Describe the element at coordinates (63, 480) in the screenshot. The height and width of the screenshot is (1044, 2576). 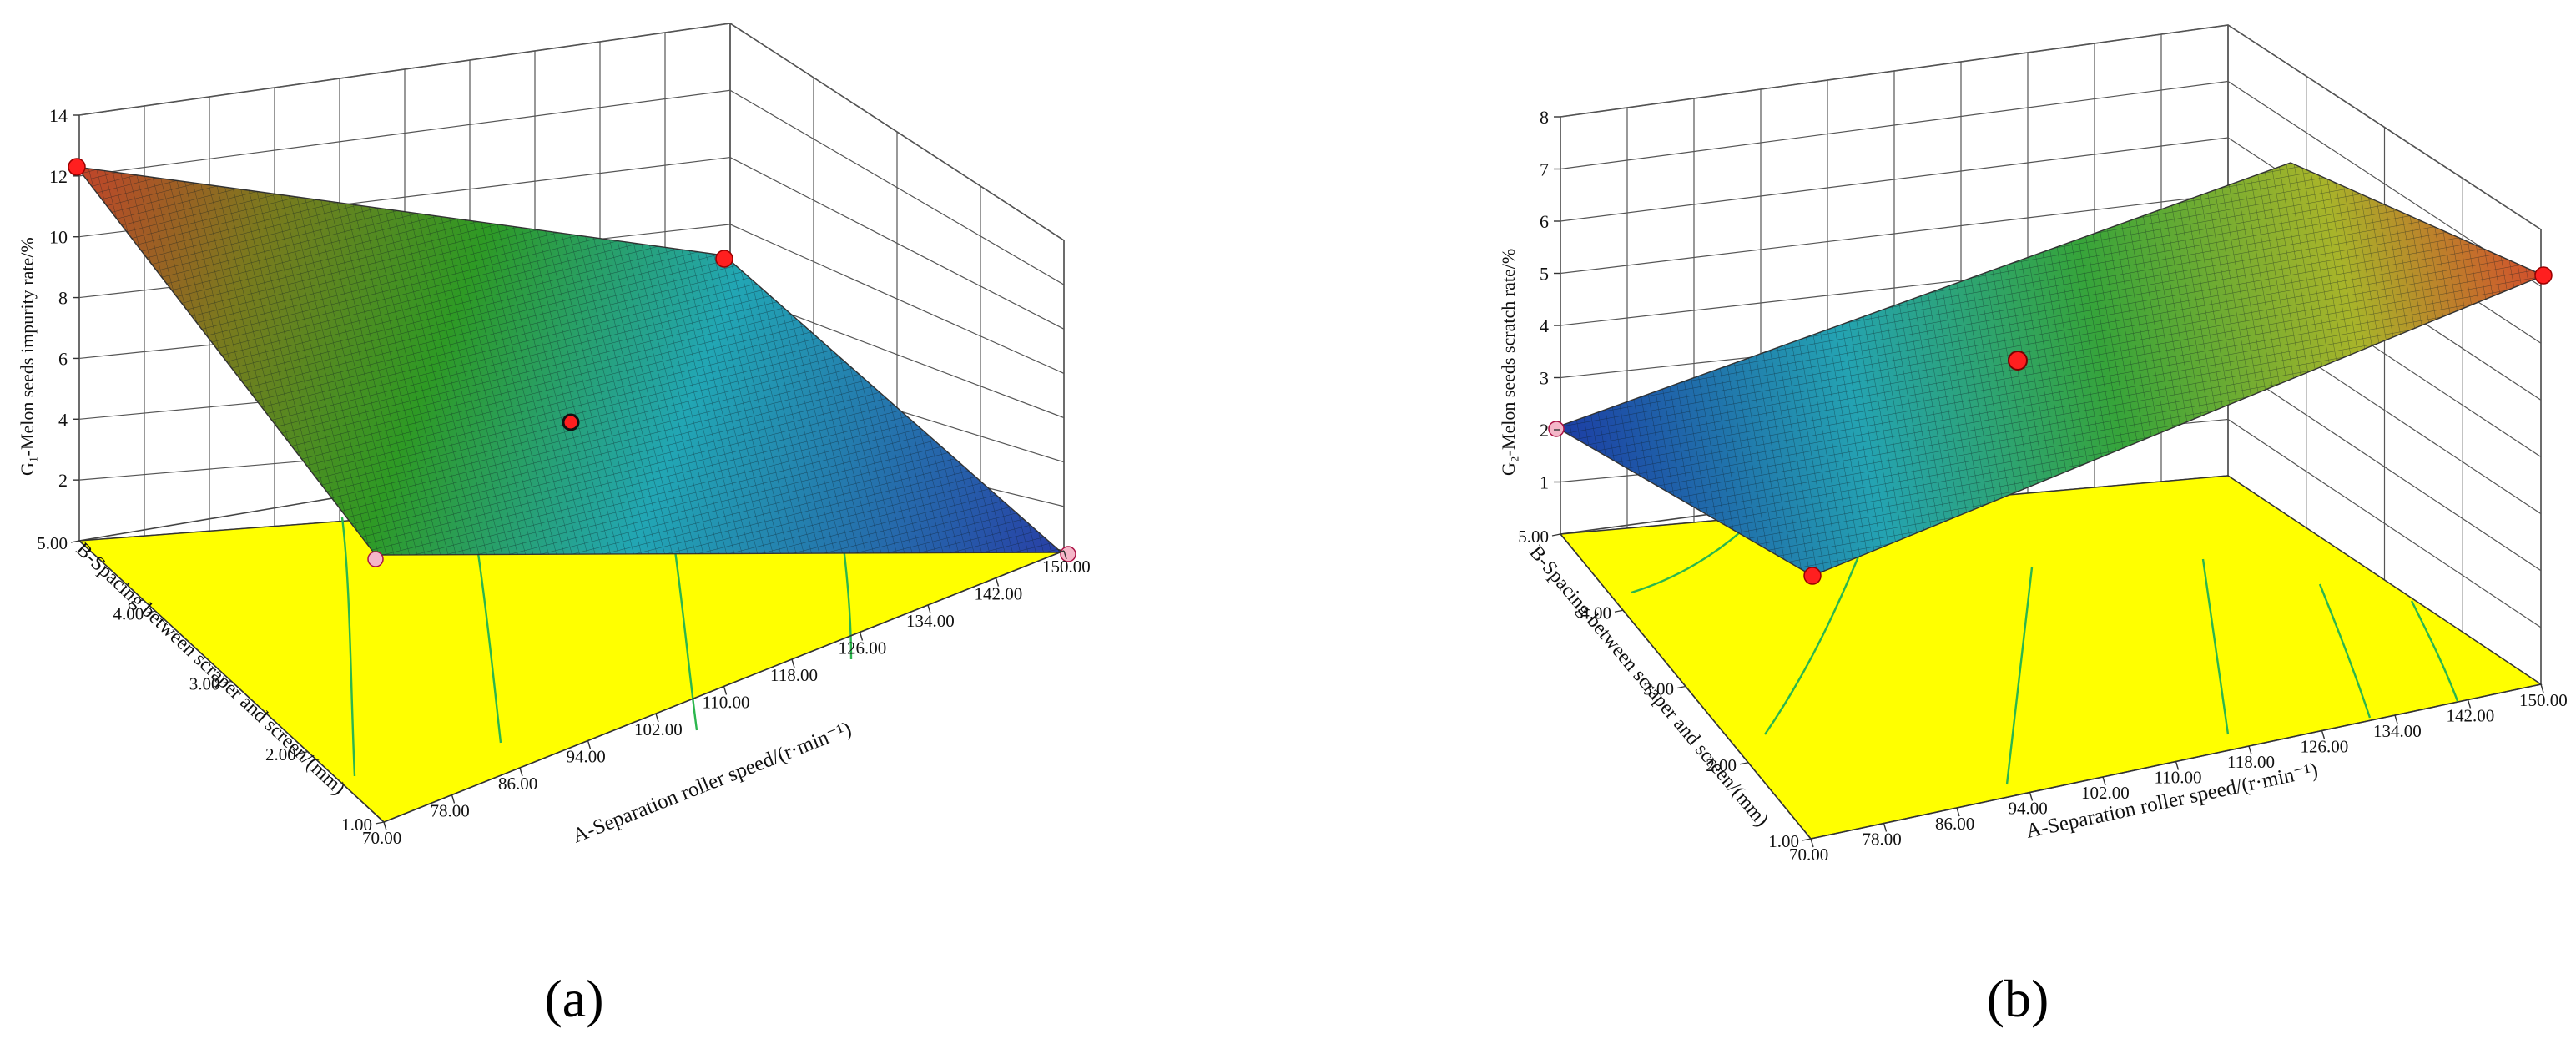
I see `z-tick-label: 2` at that location.